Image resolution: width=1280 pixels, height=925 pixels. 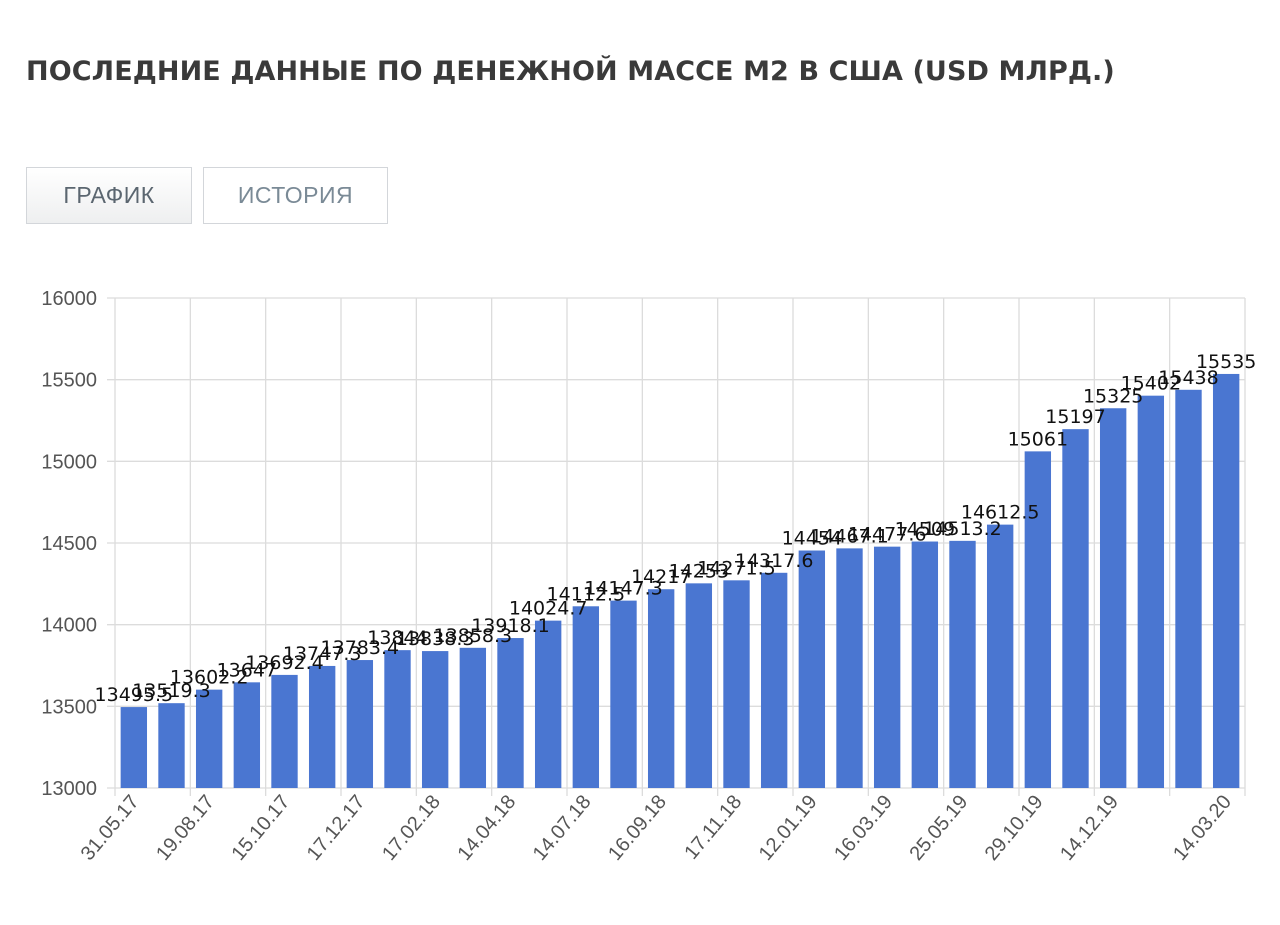 I want to click on x-tick-label: 14.12.19, so click(x=1089, y=828).